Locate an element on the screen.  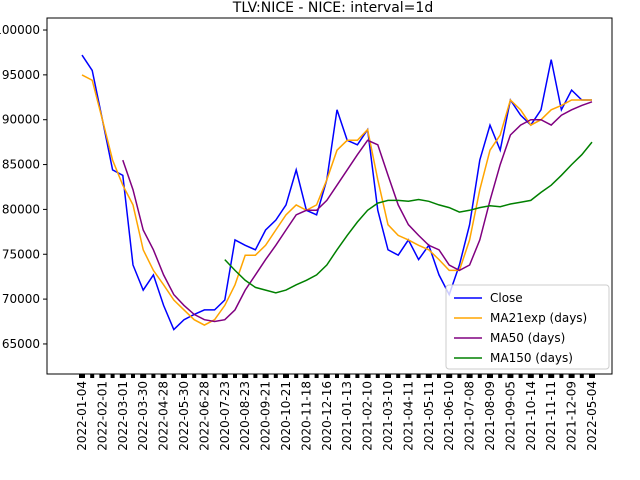
legend-label: MA150 (days) is located at coordinates (531, 358).